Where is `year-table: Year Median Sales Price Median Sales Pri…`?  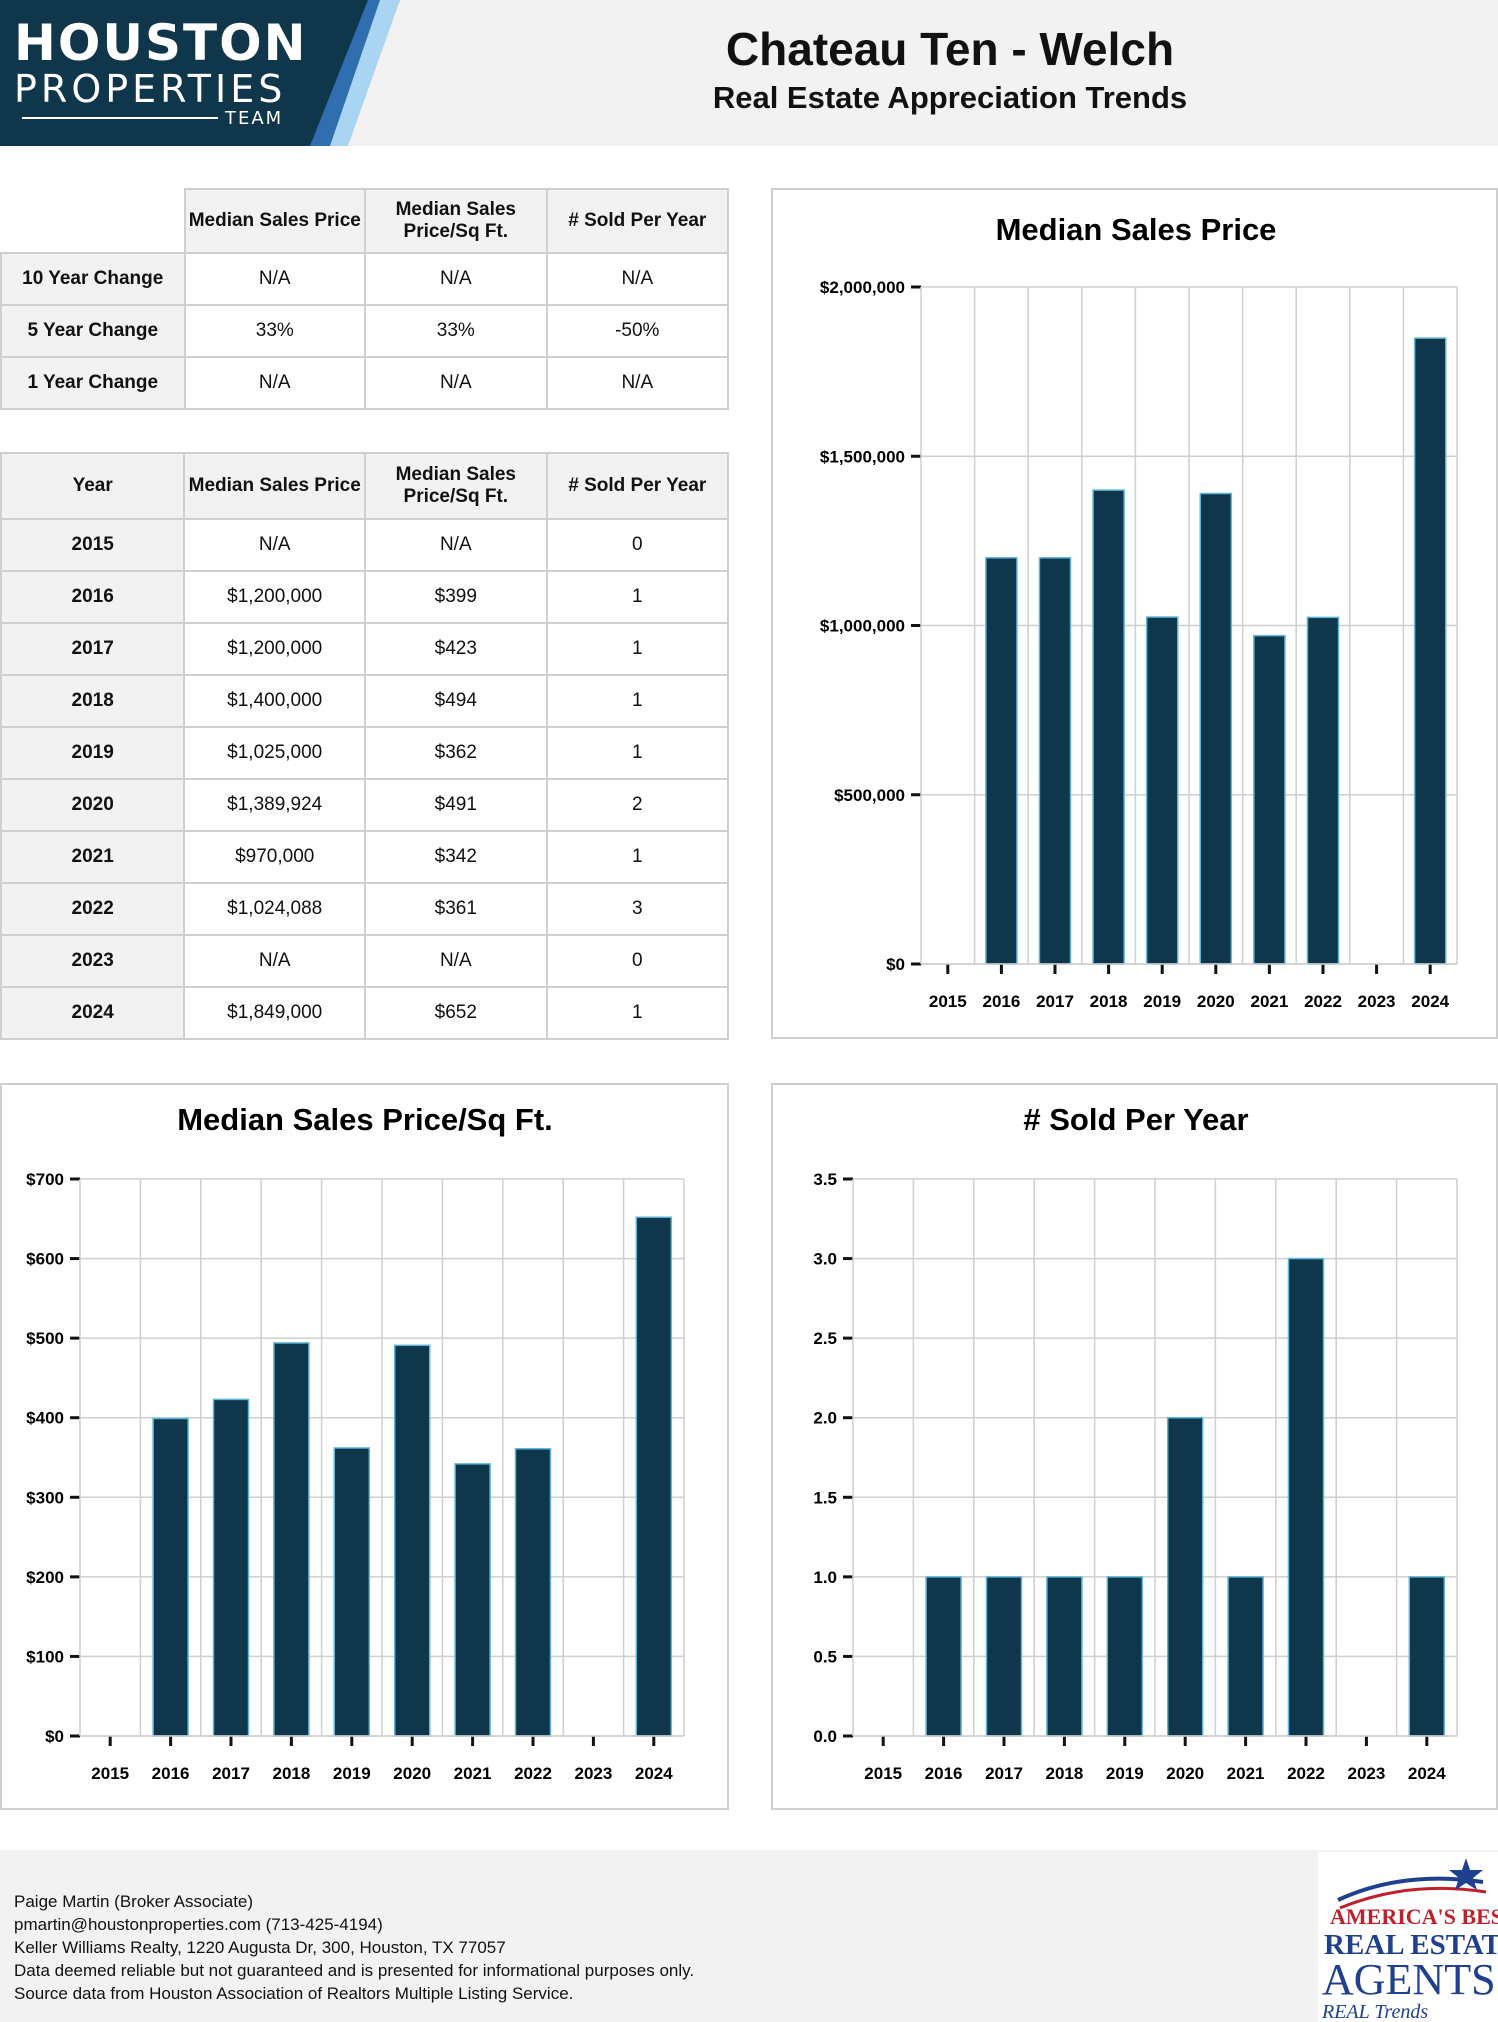
year-table: Year Median Sales Price Median Sales Pri… is located at coordinates (365, 746).